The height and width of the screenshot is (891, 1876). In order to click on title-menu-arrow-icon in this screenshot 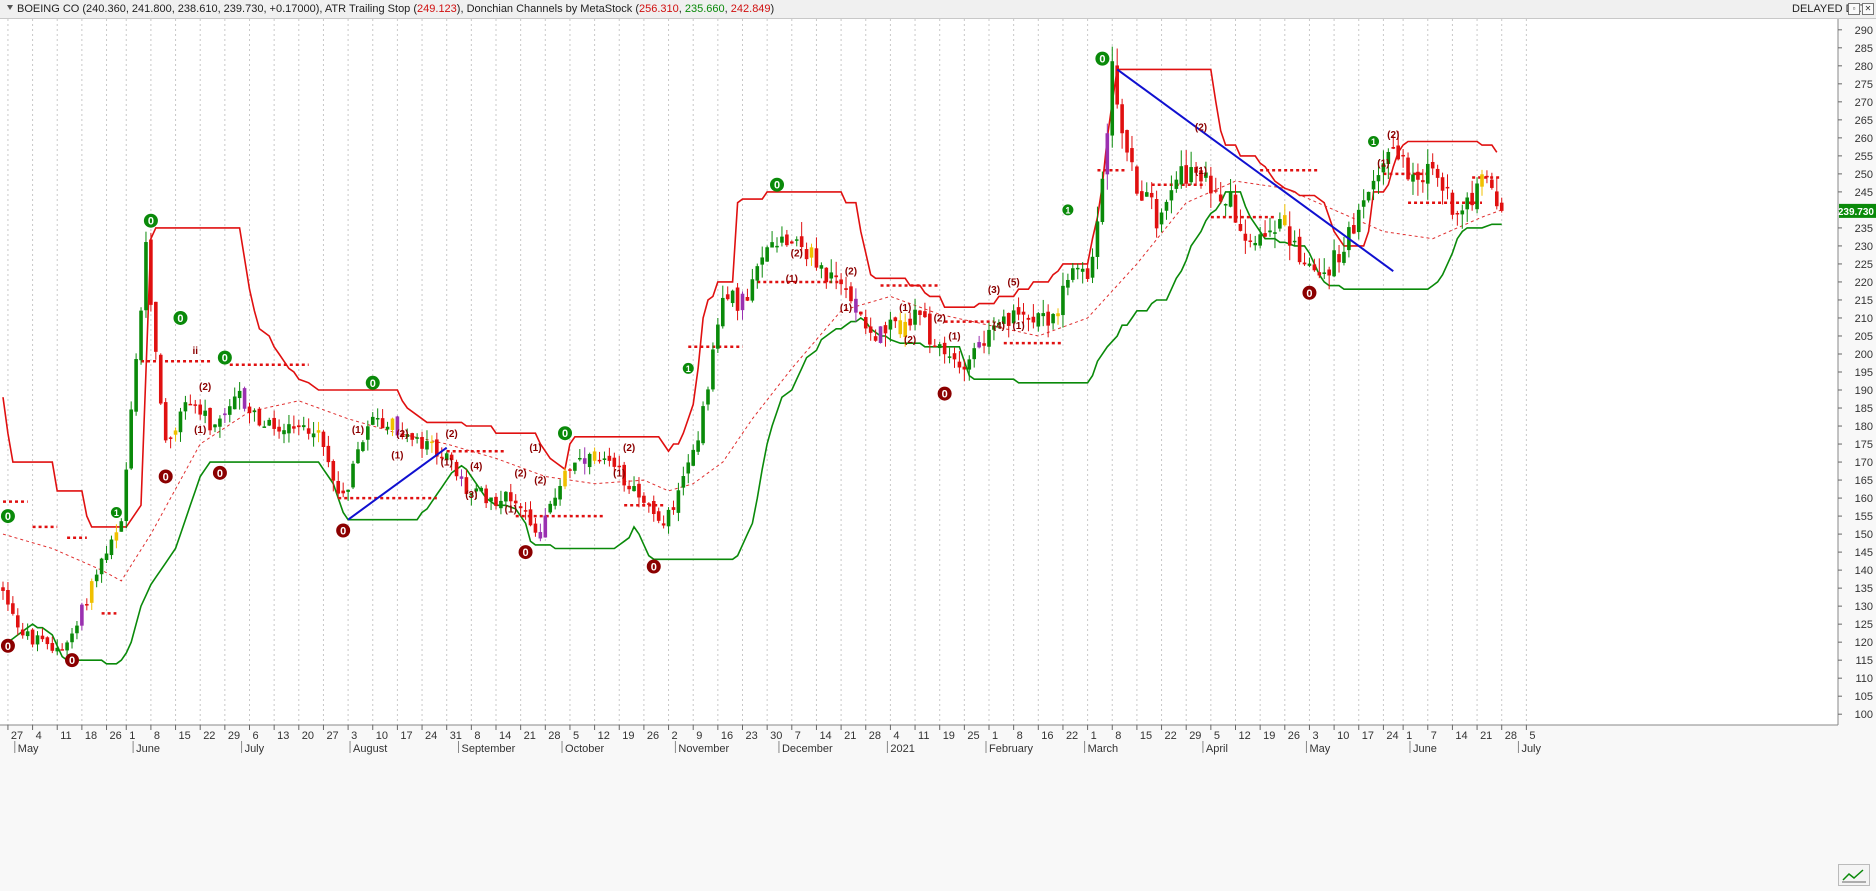, I will do `click(10, 7)`.